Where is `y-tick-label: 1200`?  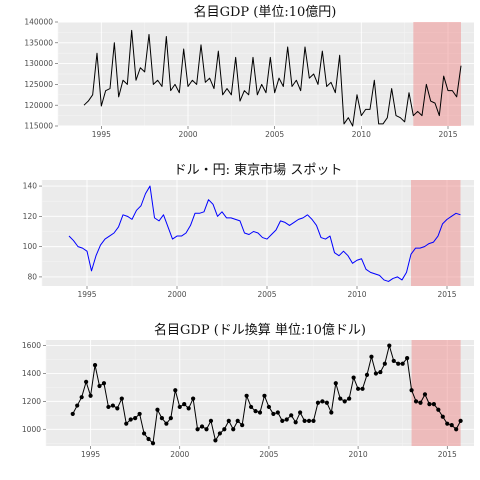 y-tick-label: 1200 is located at coordinates (31, 401).